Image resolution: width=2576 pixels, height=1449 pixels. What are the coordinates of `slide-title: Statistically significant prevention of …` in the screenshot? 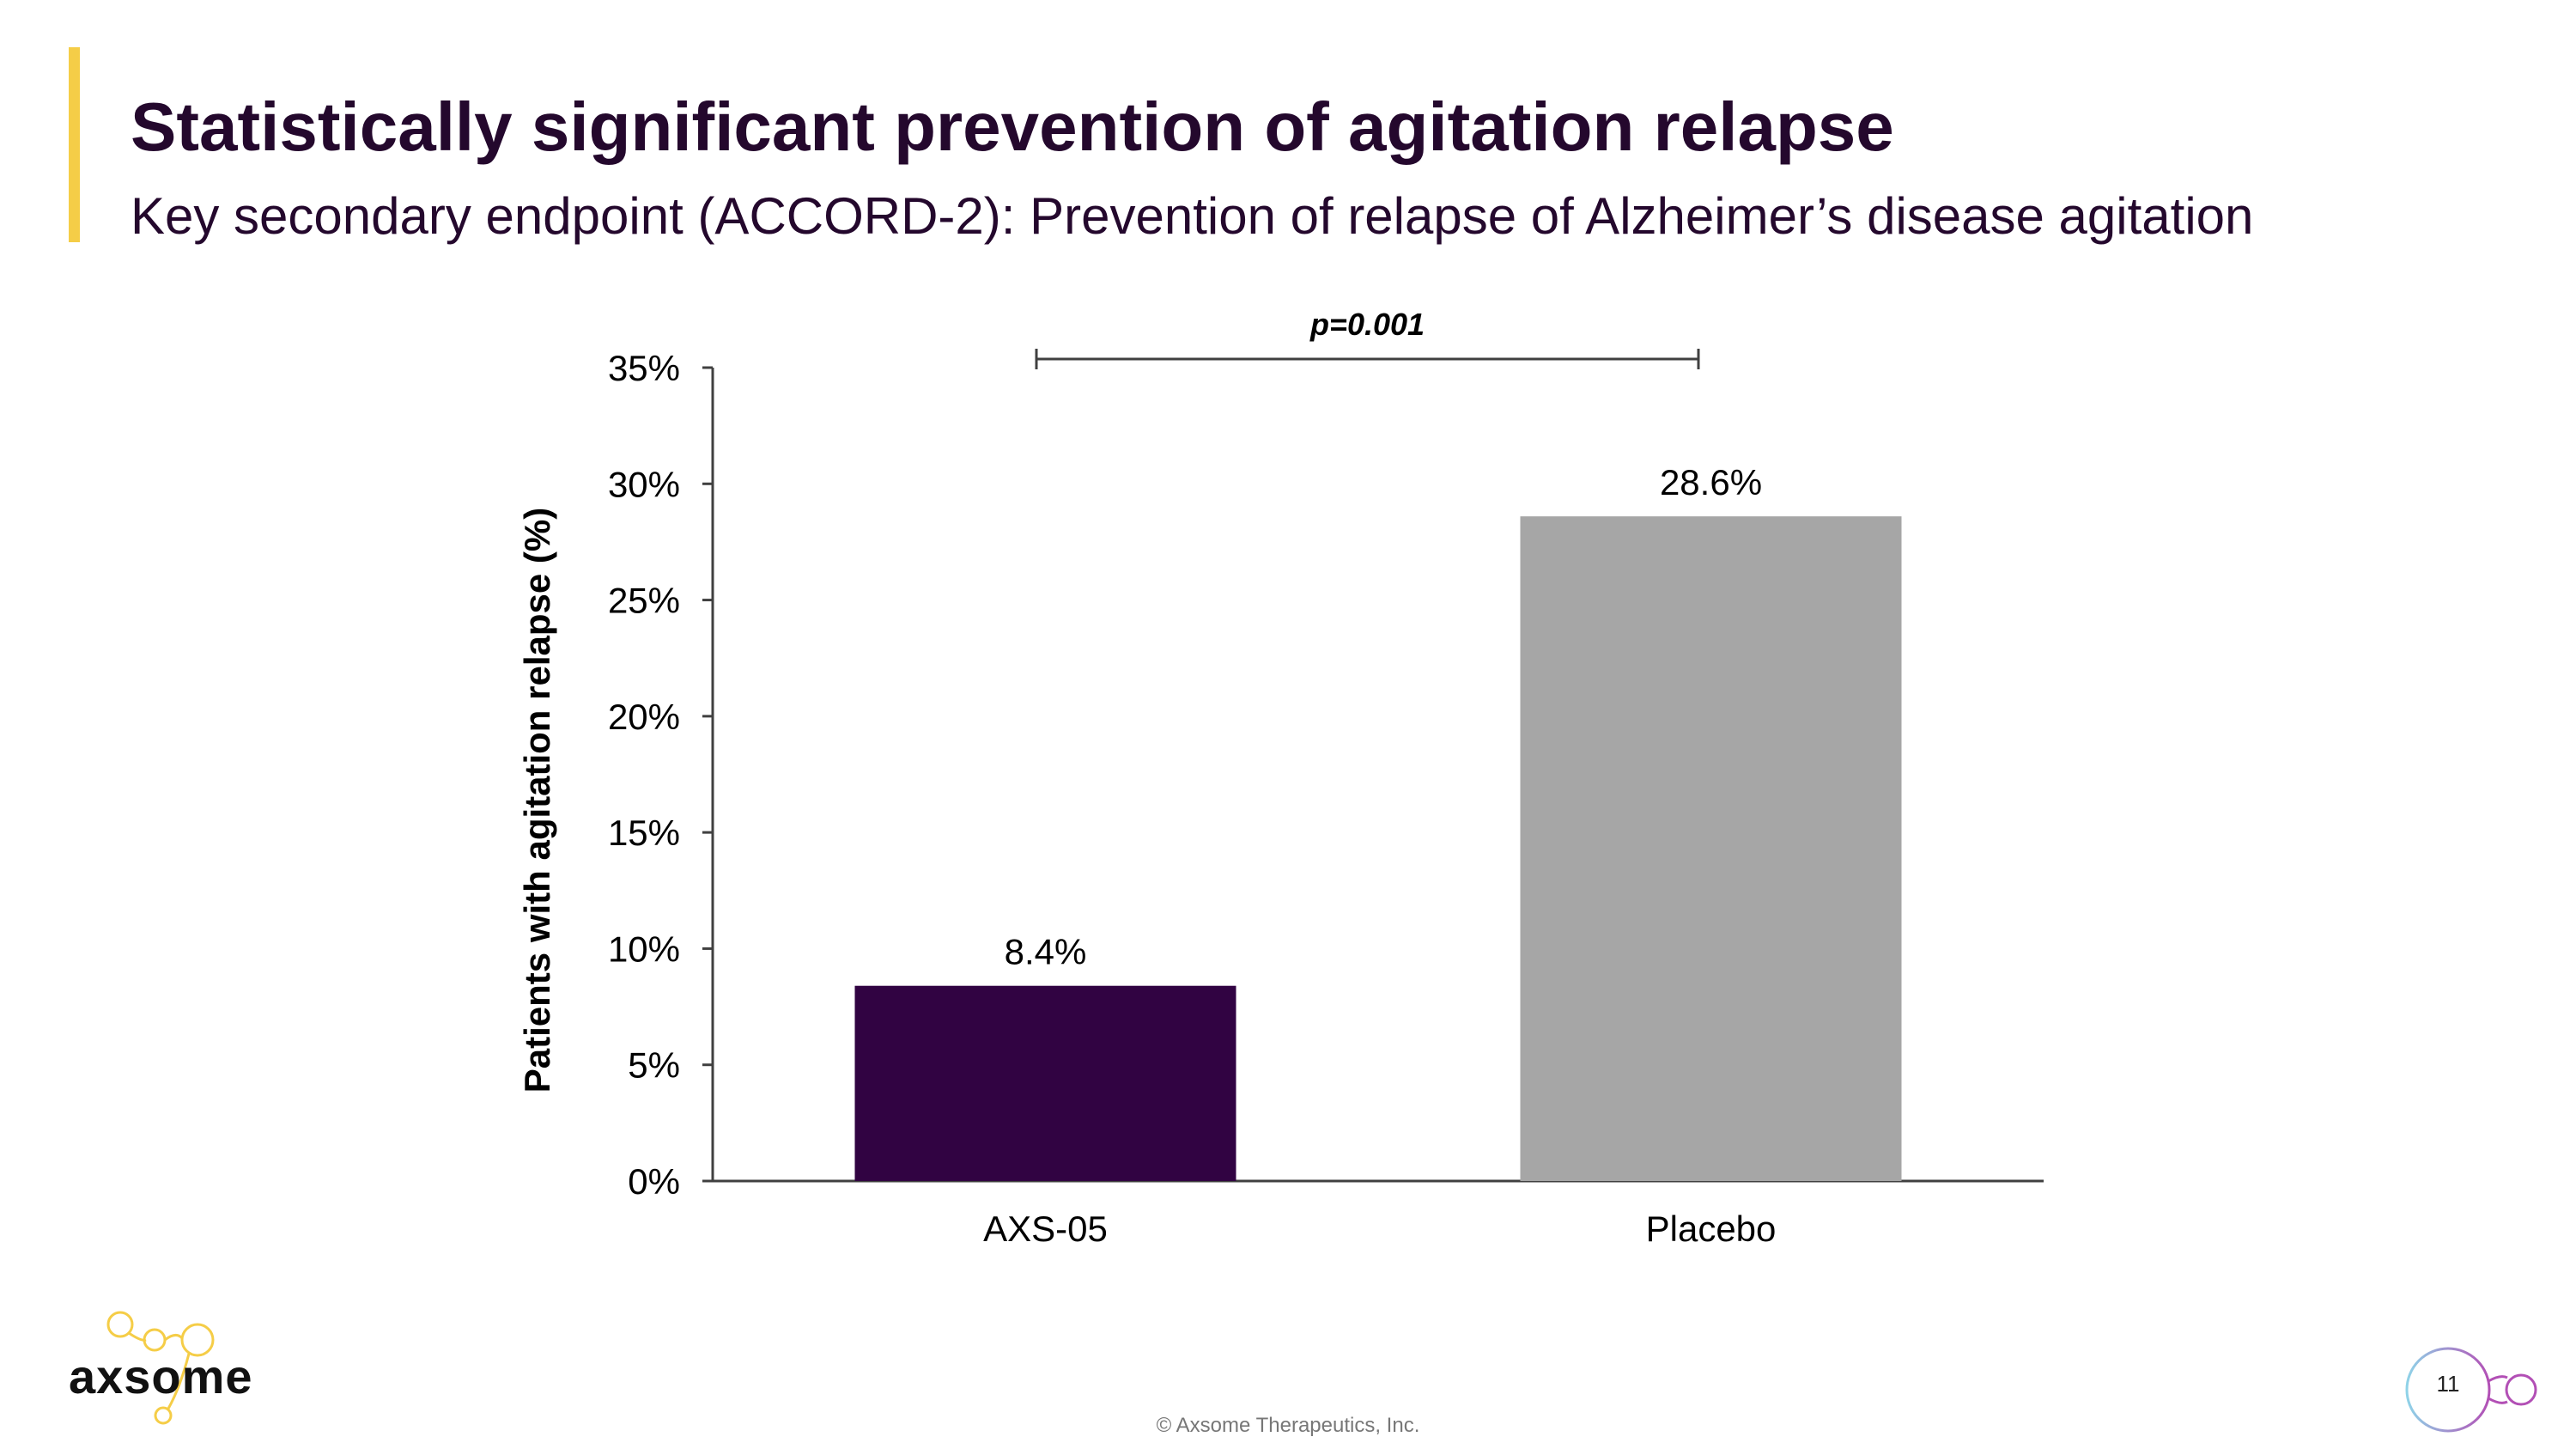 It's located at (1013, 127).